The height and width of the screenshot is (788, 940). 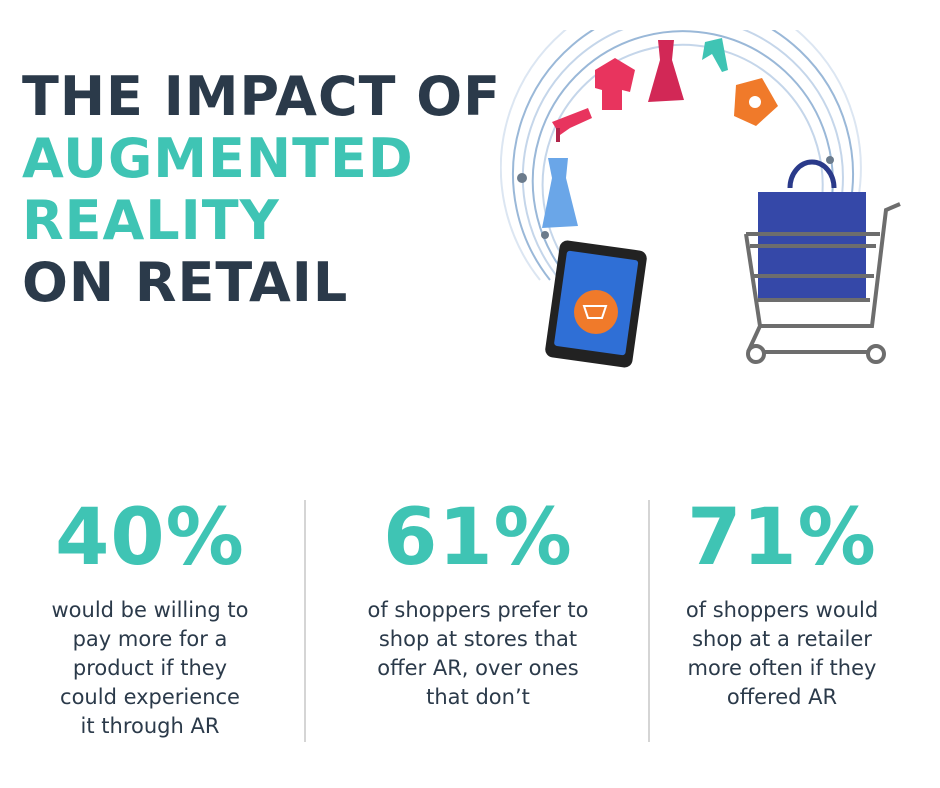 I want to click on orbit-arcs, so click(x=681, y=155).